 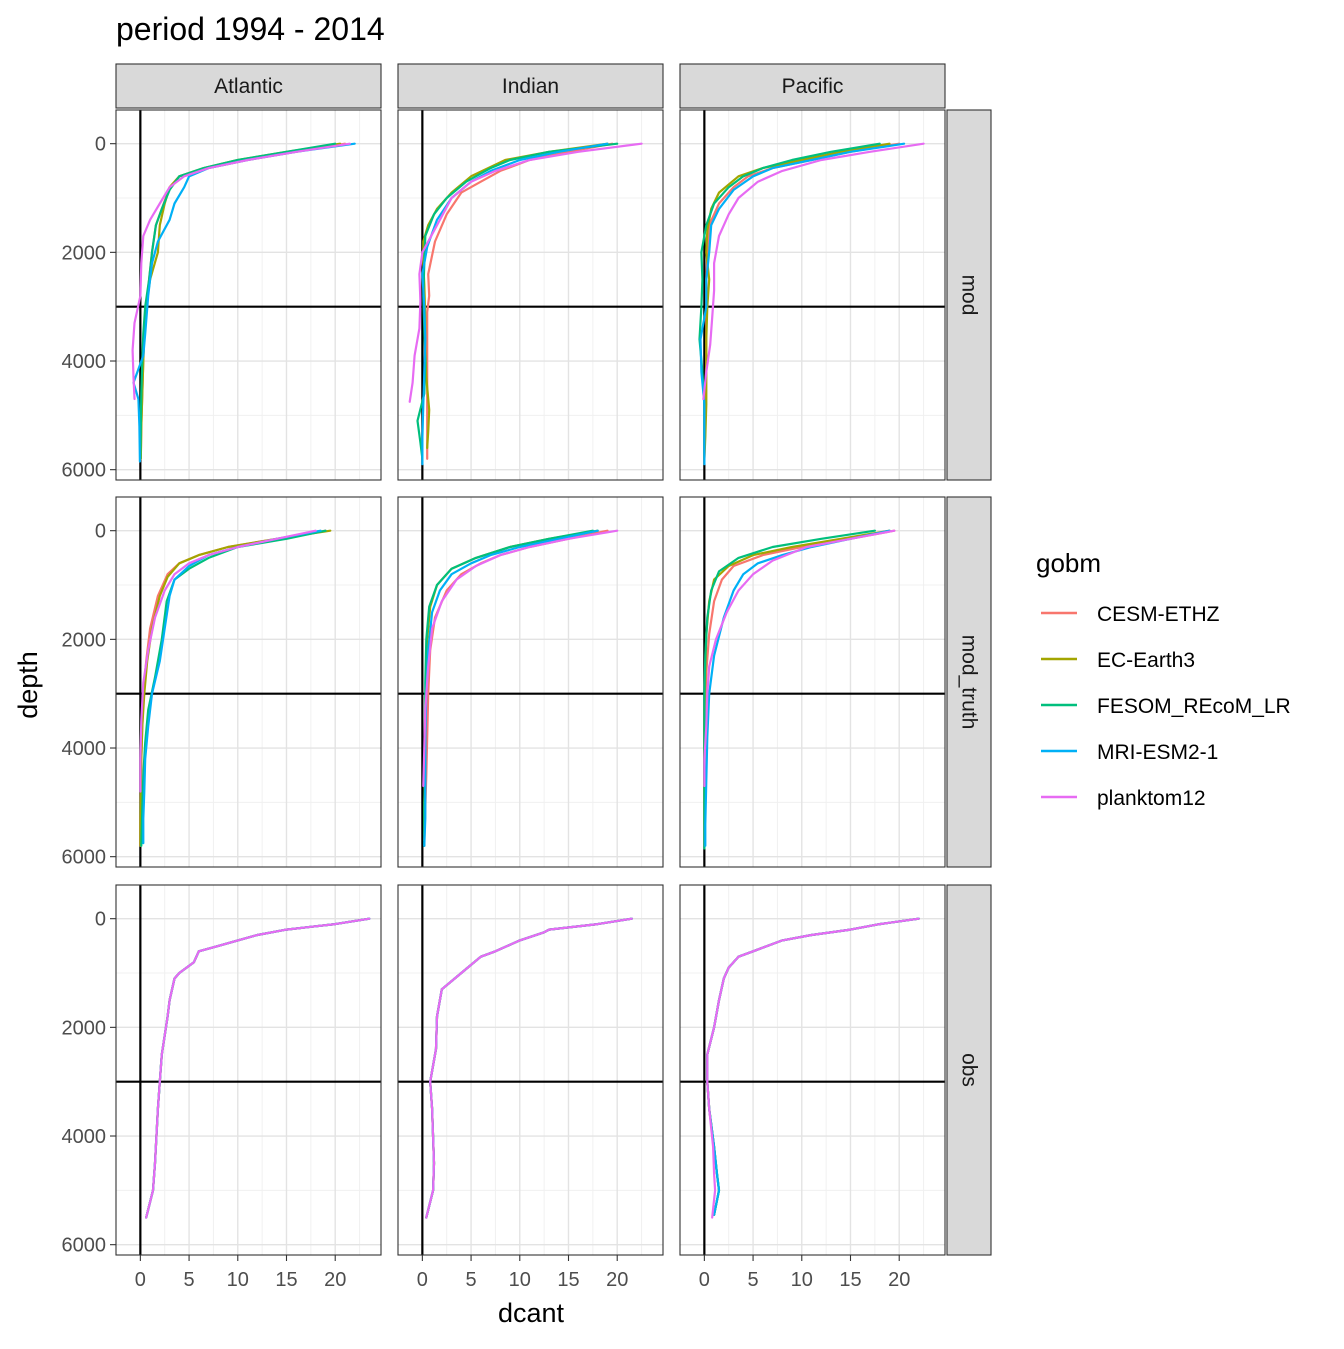 What do you see at coordinates (28, 685) in the screenshot?
I see `y-axis-title: depth` at bounding box center [28, 685].